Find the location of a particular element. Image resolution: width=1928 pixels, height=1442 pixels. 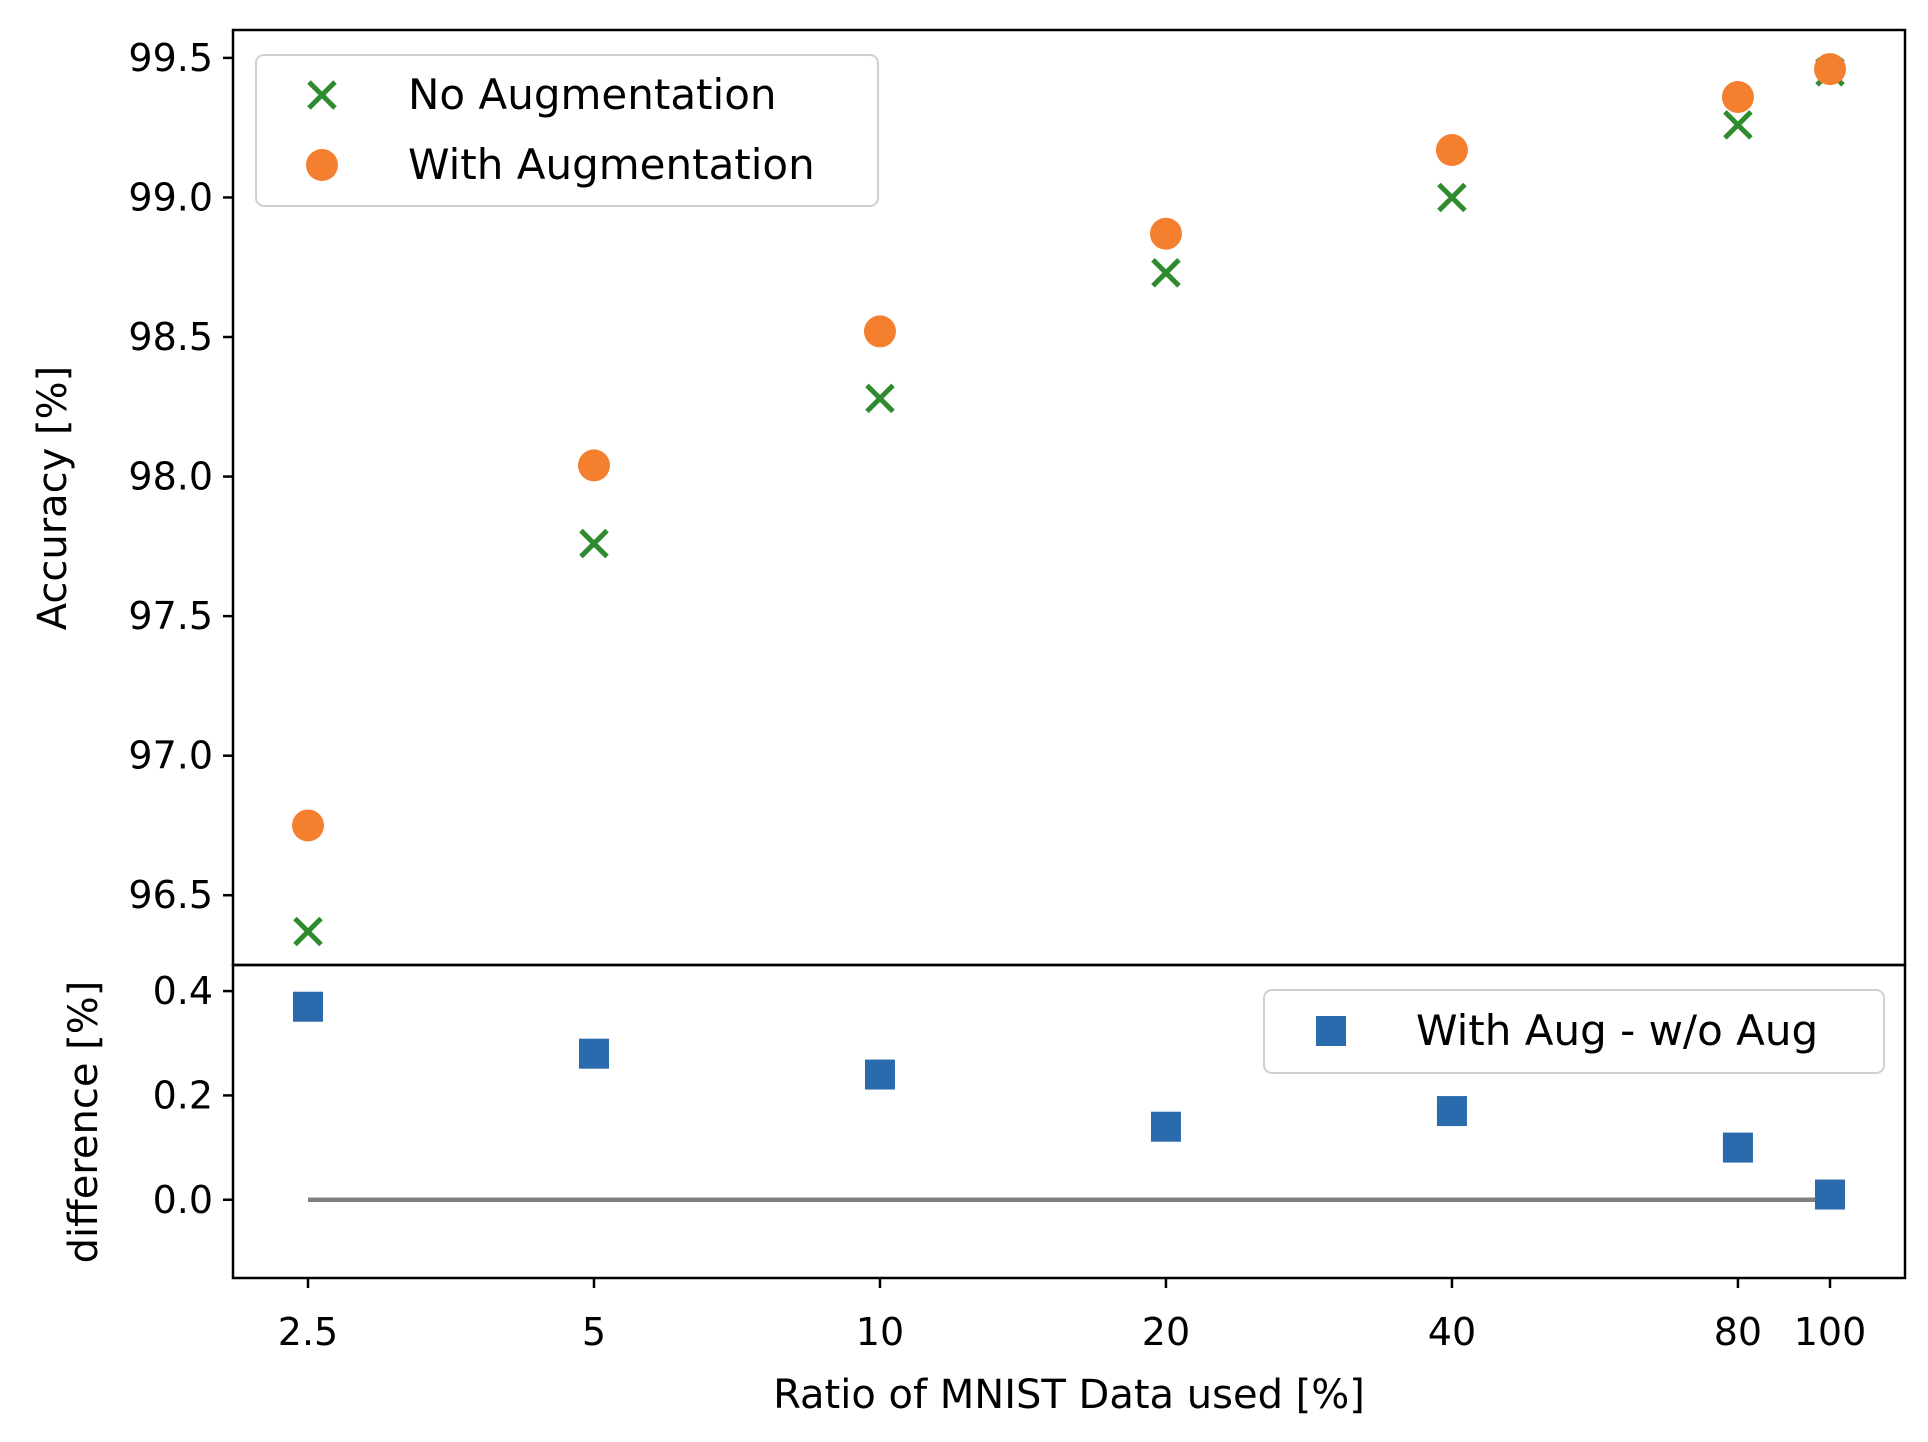

top-y-tick-label: 98.0 is located at coordinates (170, 477).